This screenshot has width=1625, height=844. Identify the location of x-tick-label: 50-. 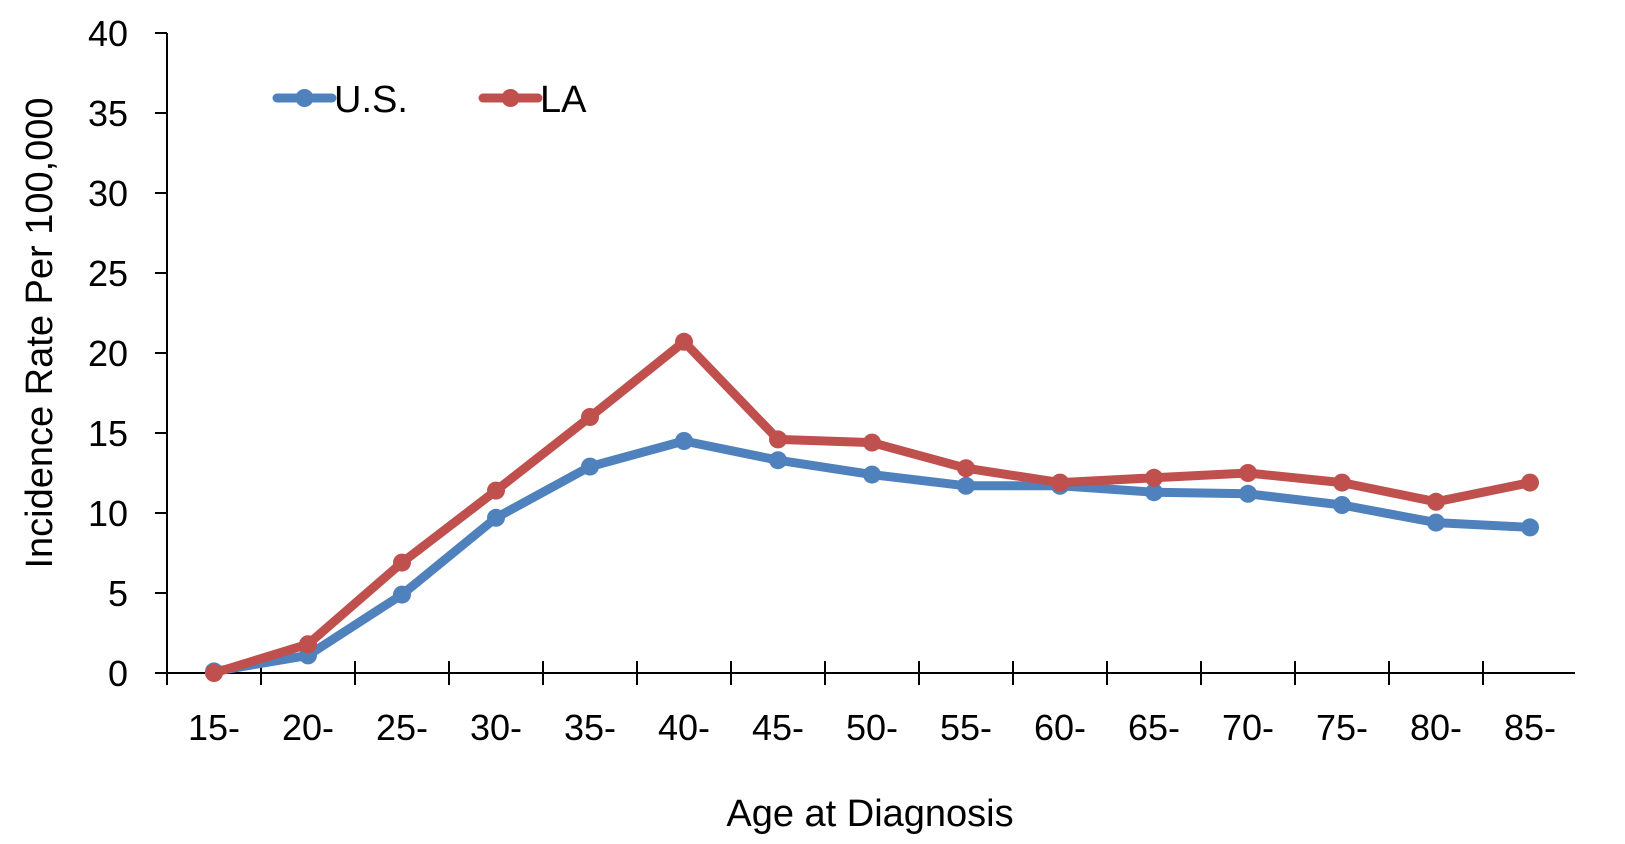
(872, 727).